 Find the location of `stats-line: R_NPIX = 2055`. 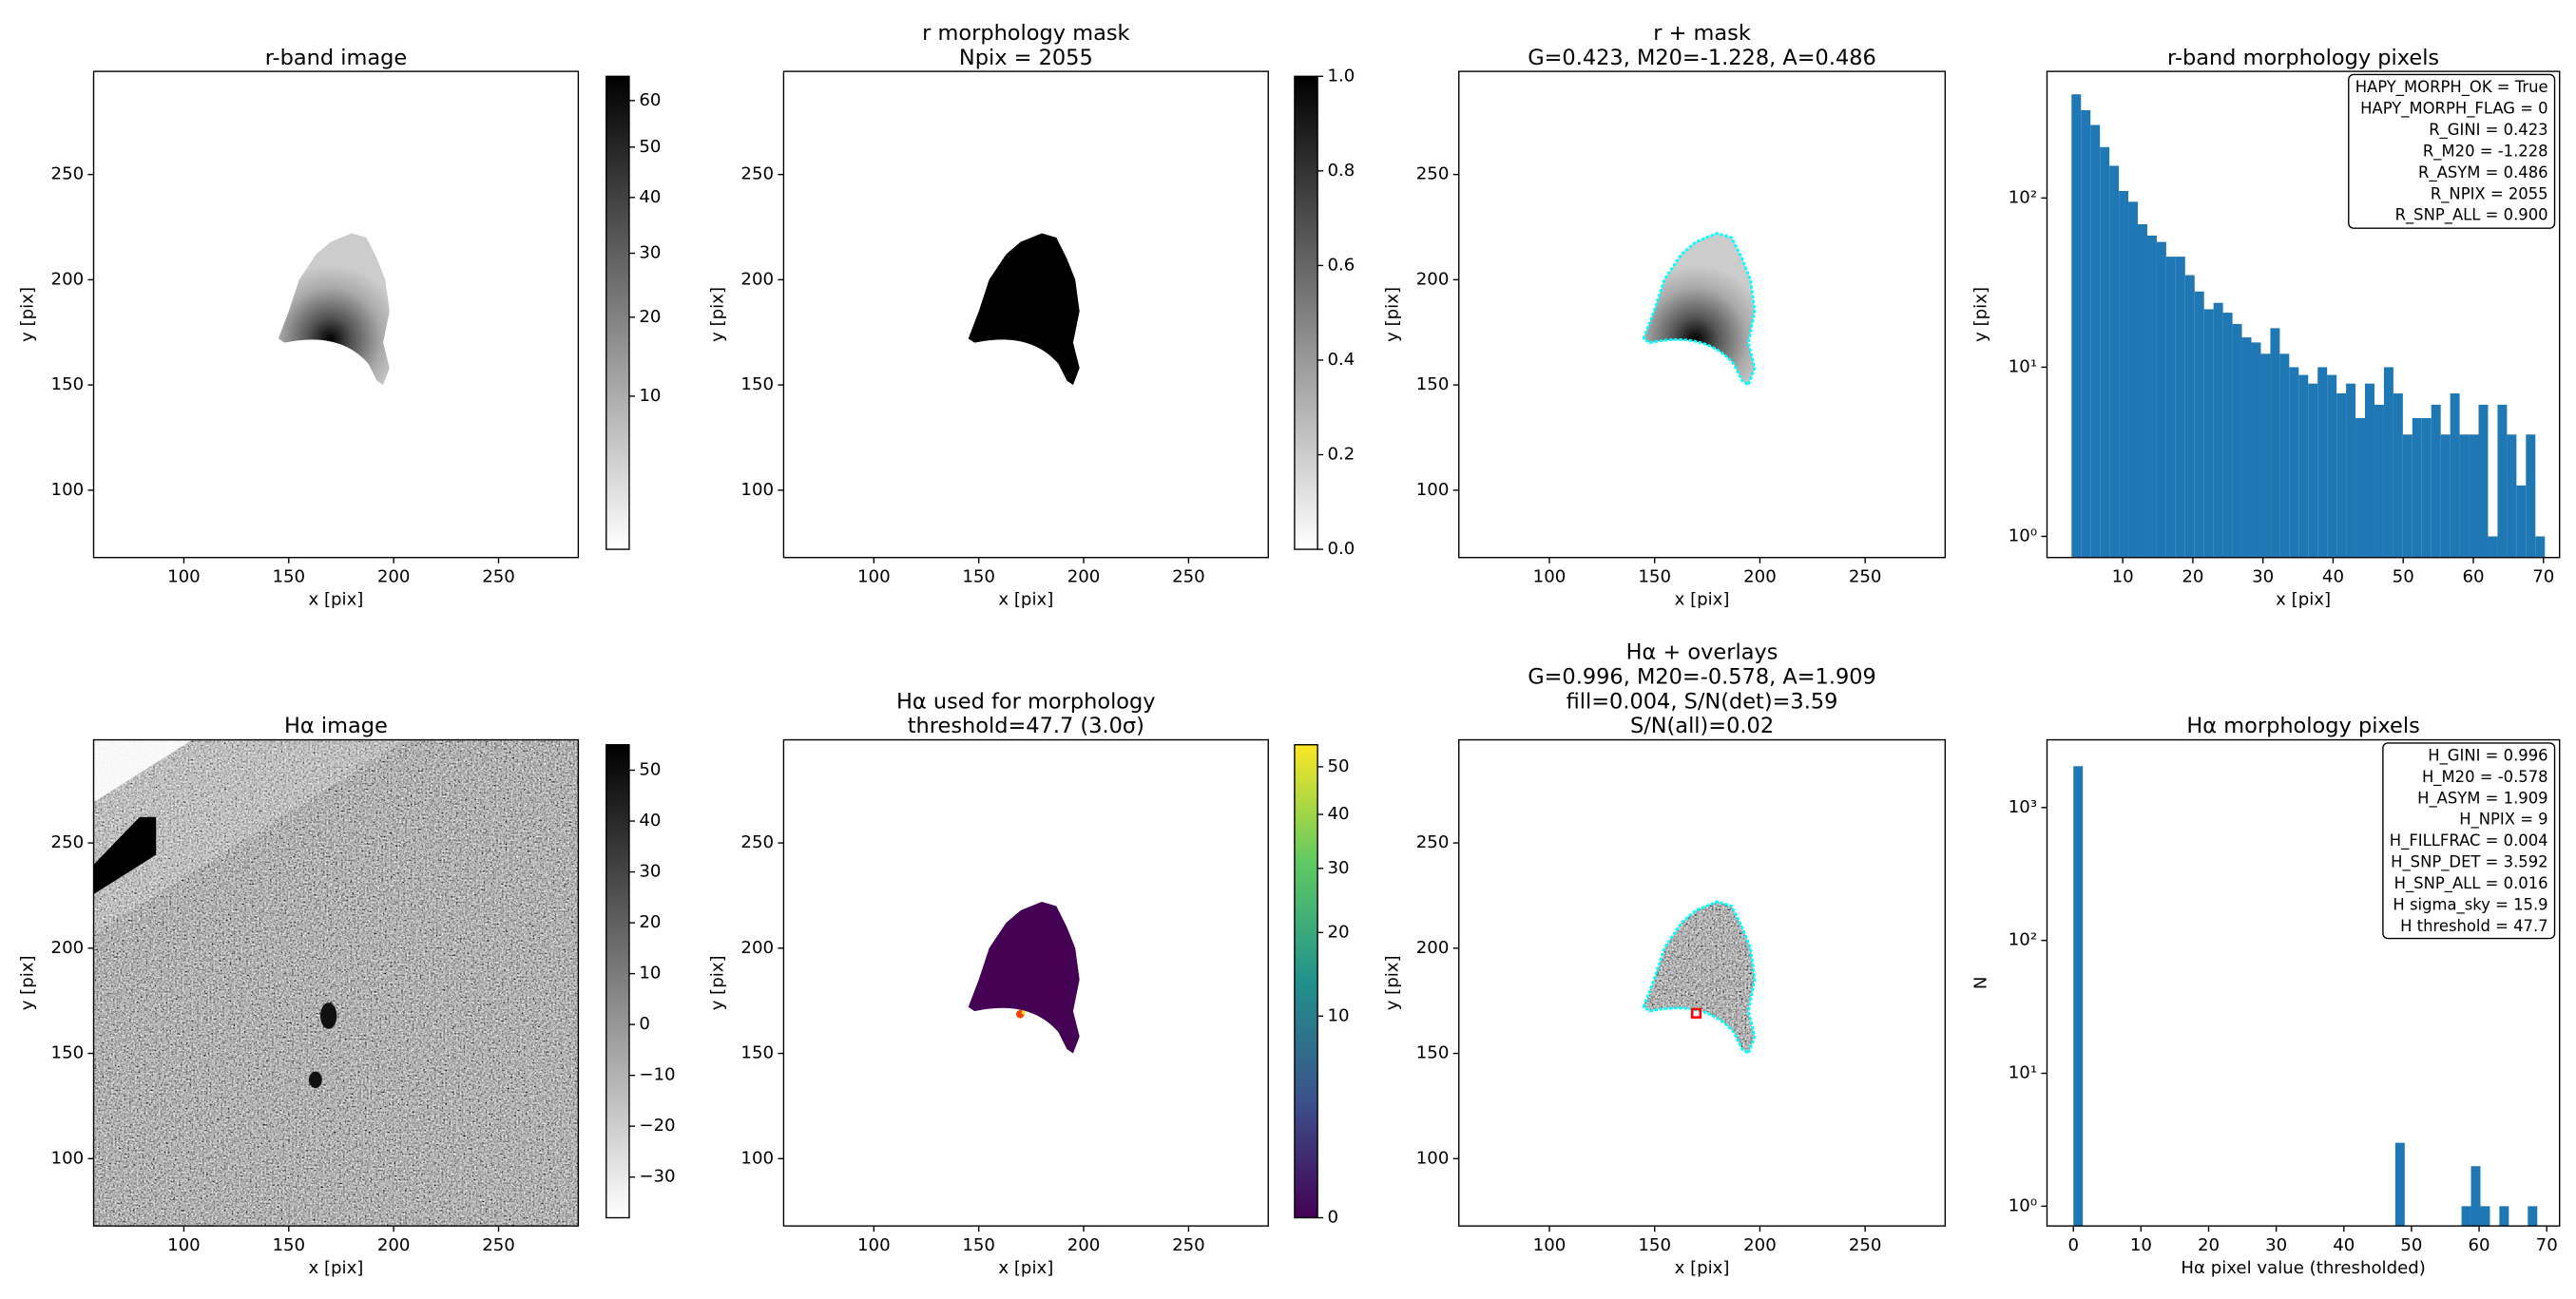

stats-line: R_NPIX = 2055 is located at coordinates (2489, 193).